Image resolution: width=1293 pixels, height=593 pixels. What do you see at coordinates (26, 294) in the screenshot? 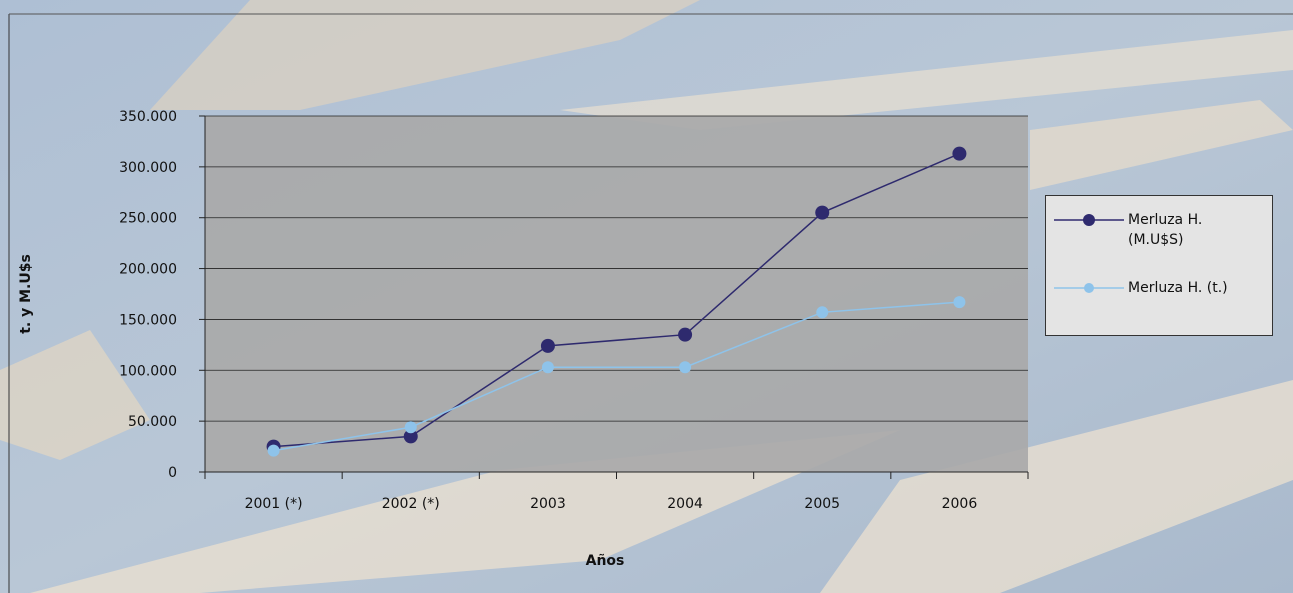
I see `y-axis-title: t. y M.U$s` at bounding box center [26, 294].